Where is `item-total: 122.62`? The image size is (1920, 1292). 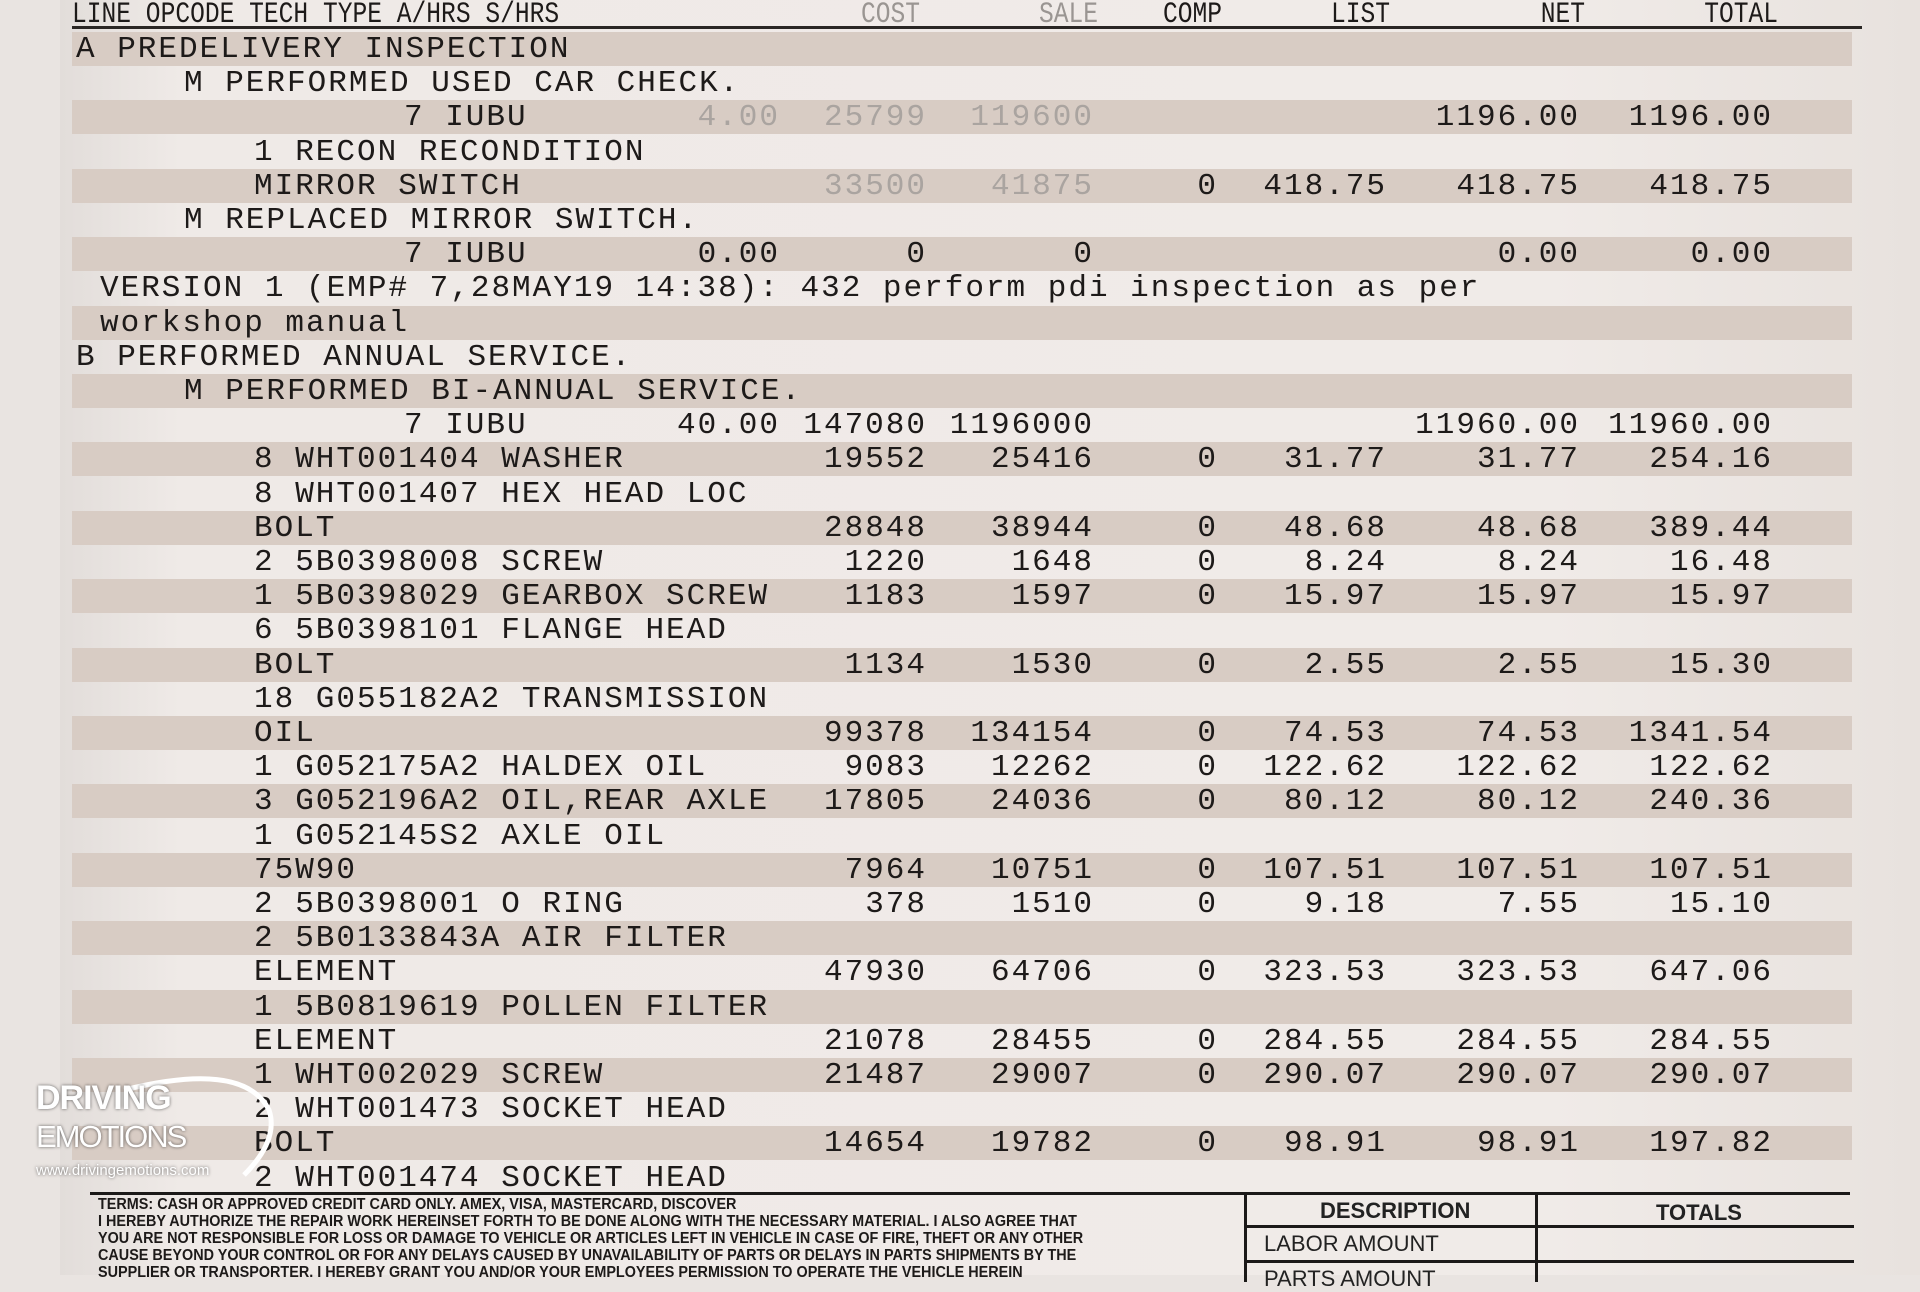
item-total: 122.62 is located at coordinates (1711, 768).